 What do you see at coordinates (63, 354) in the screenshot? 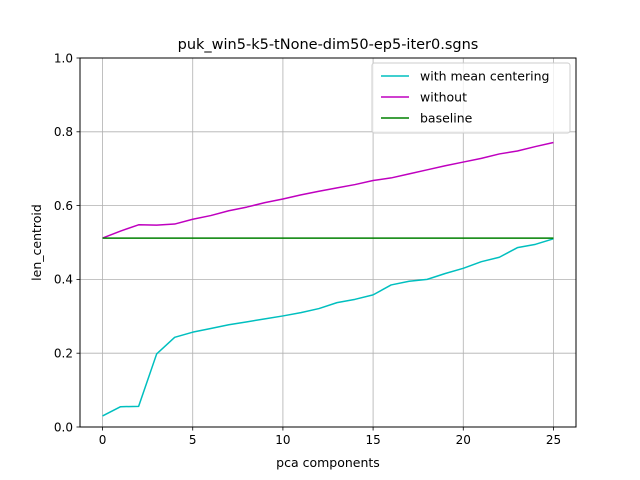
I see `y-tick-label: 0.2` at bounding box center [63, 354].